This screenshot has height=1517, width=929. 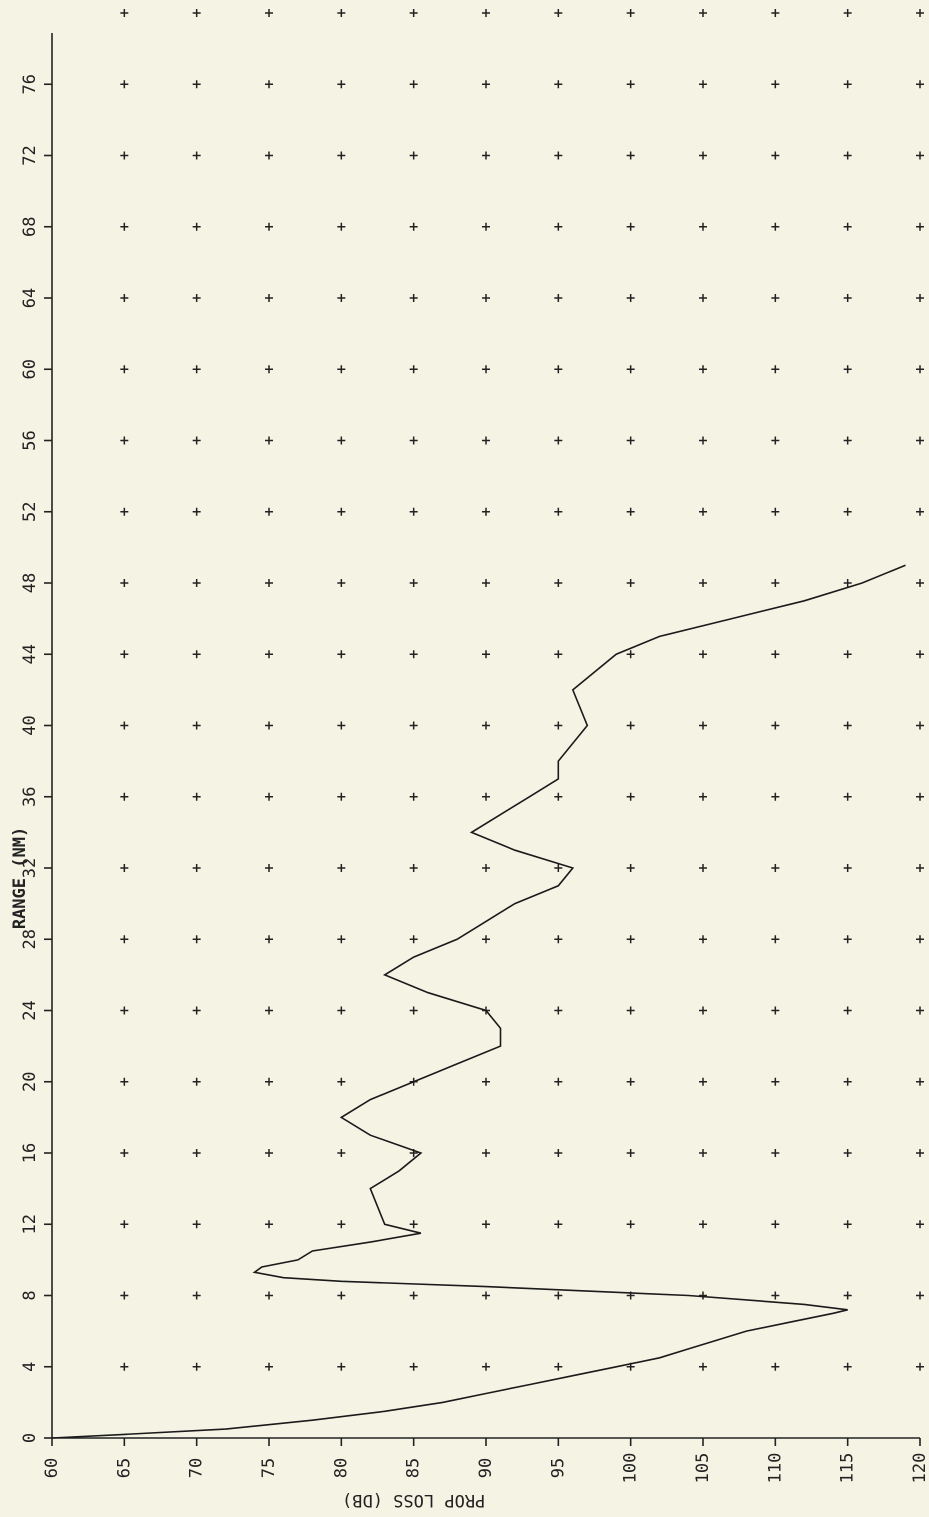 I want to click on range-tick-label: 12, so click(x=30, y=1224).